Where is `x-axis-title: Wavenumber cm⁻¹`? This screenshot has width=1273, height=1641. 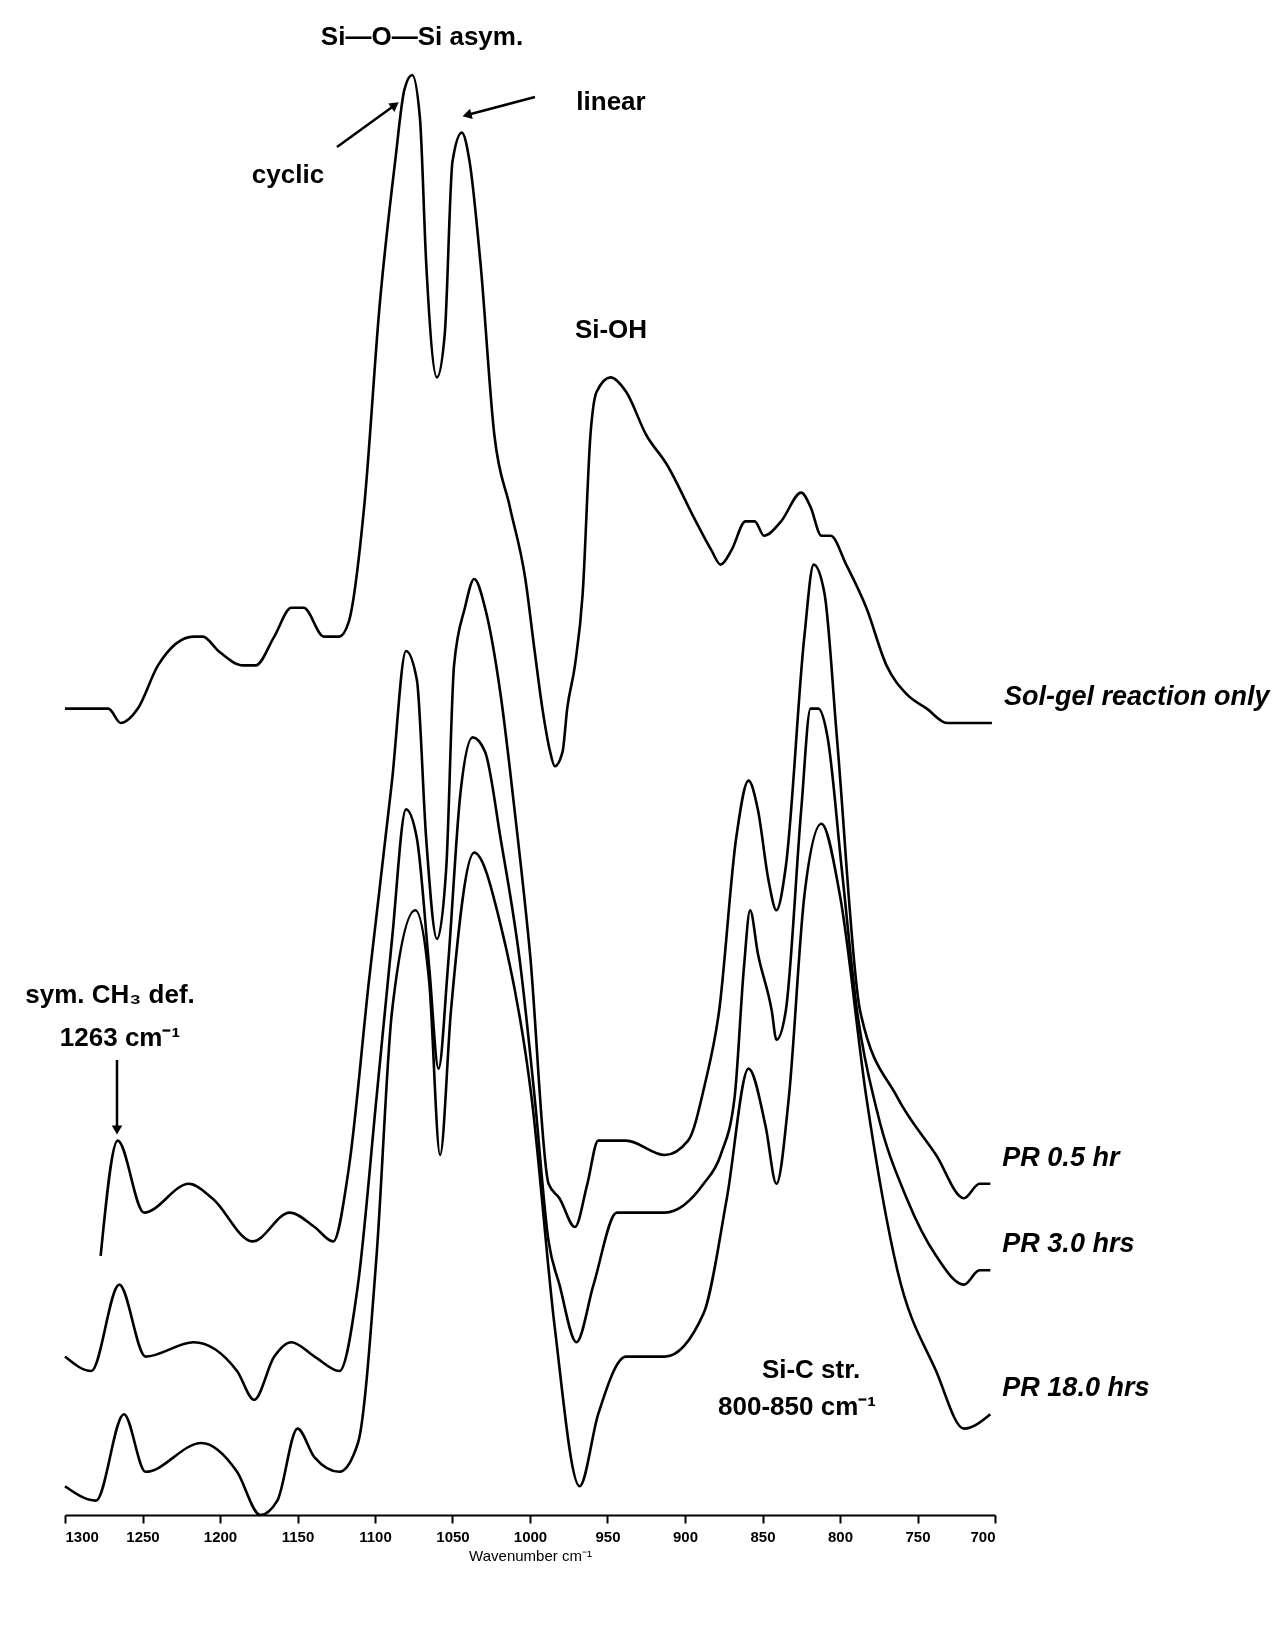
x-axis-title: Wavenumber cm⁻¹ is located at coordinates (530, 1555).